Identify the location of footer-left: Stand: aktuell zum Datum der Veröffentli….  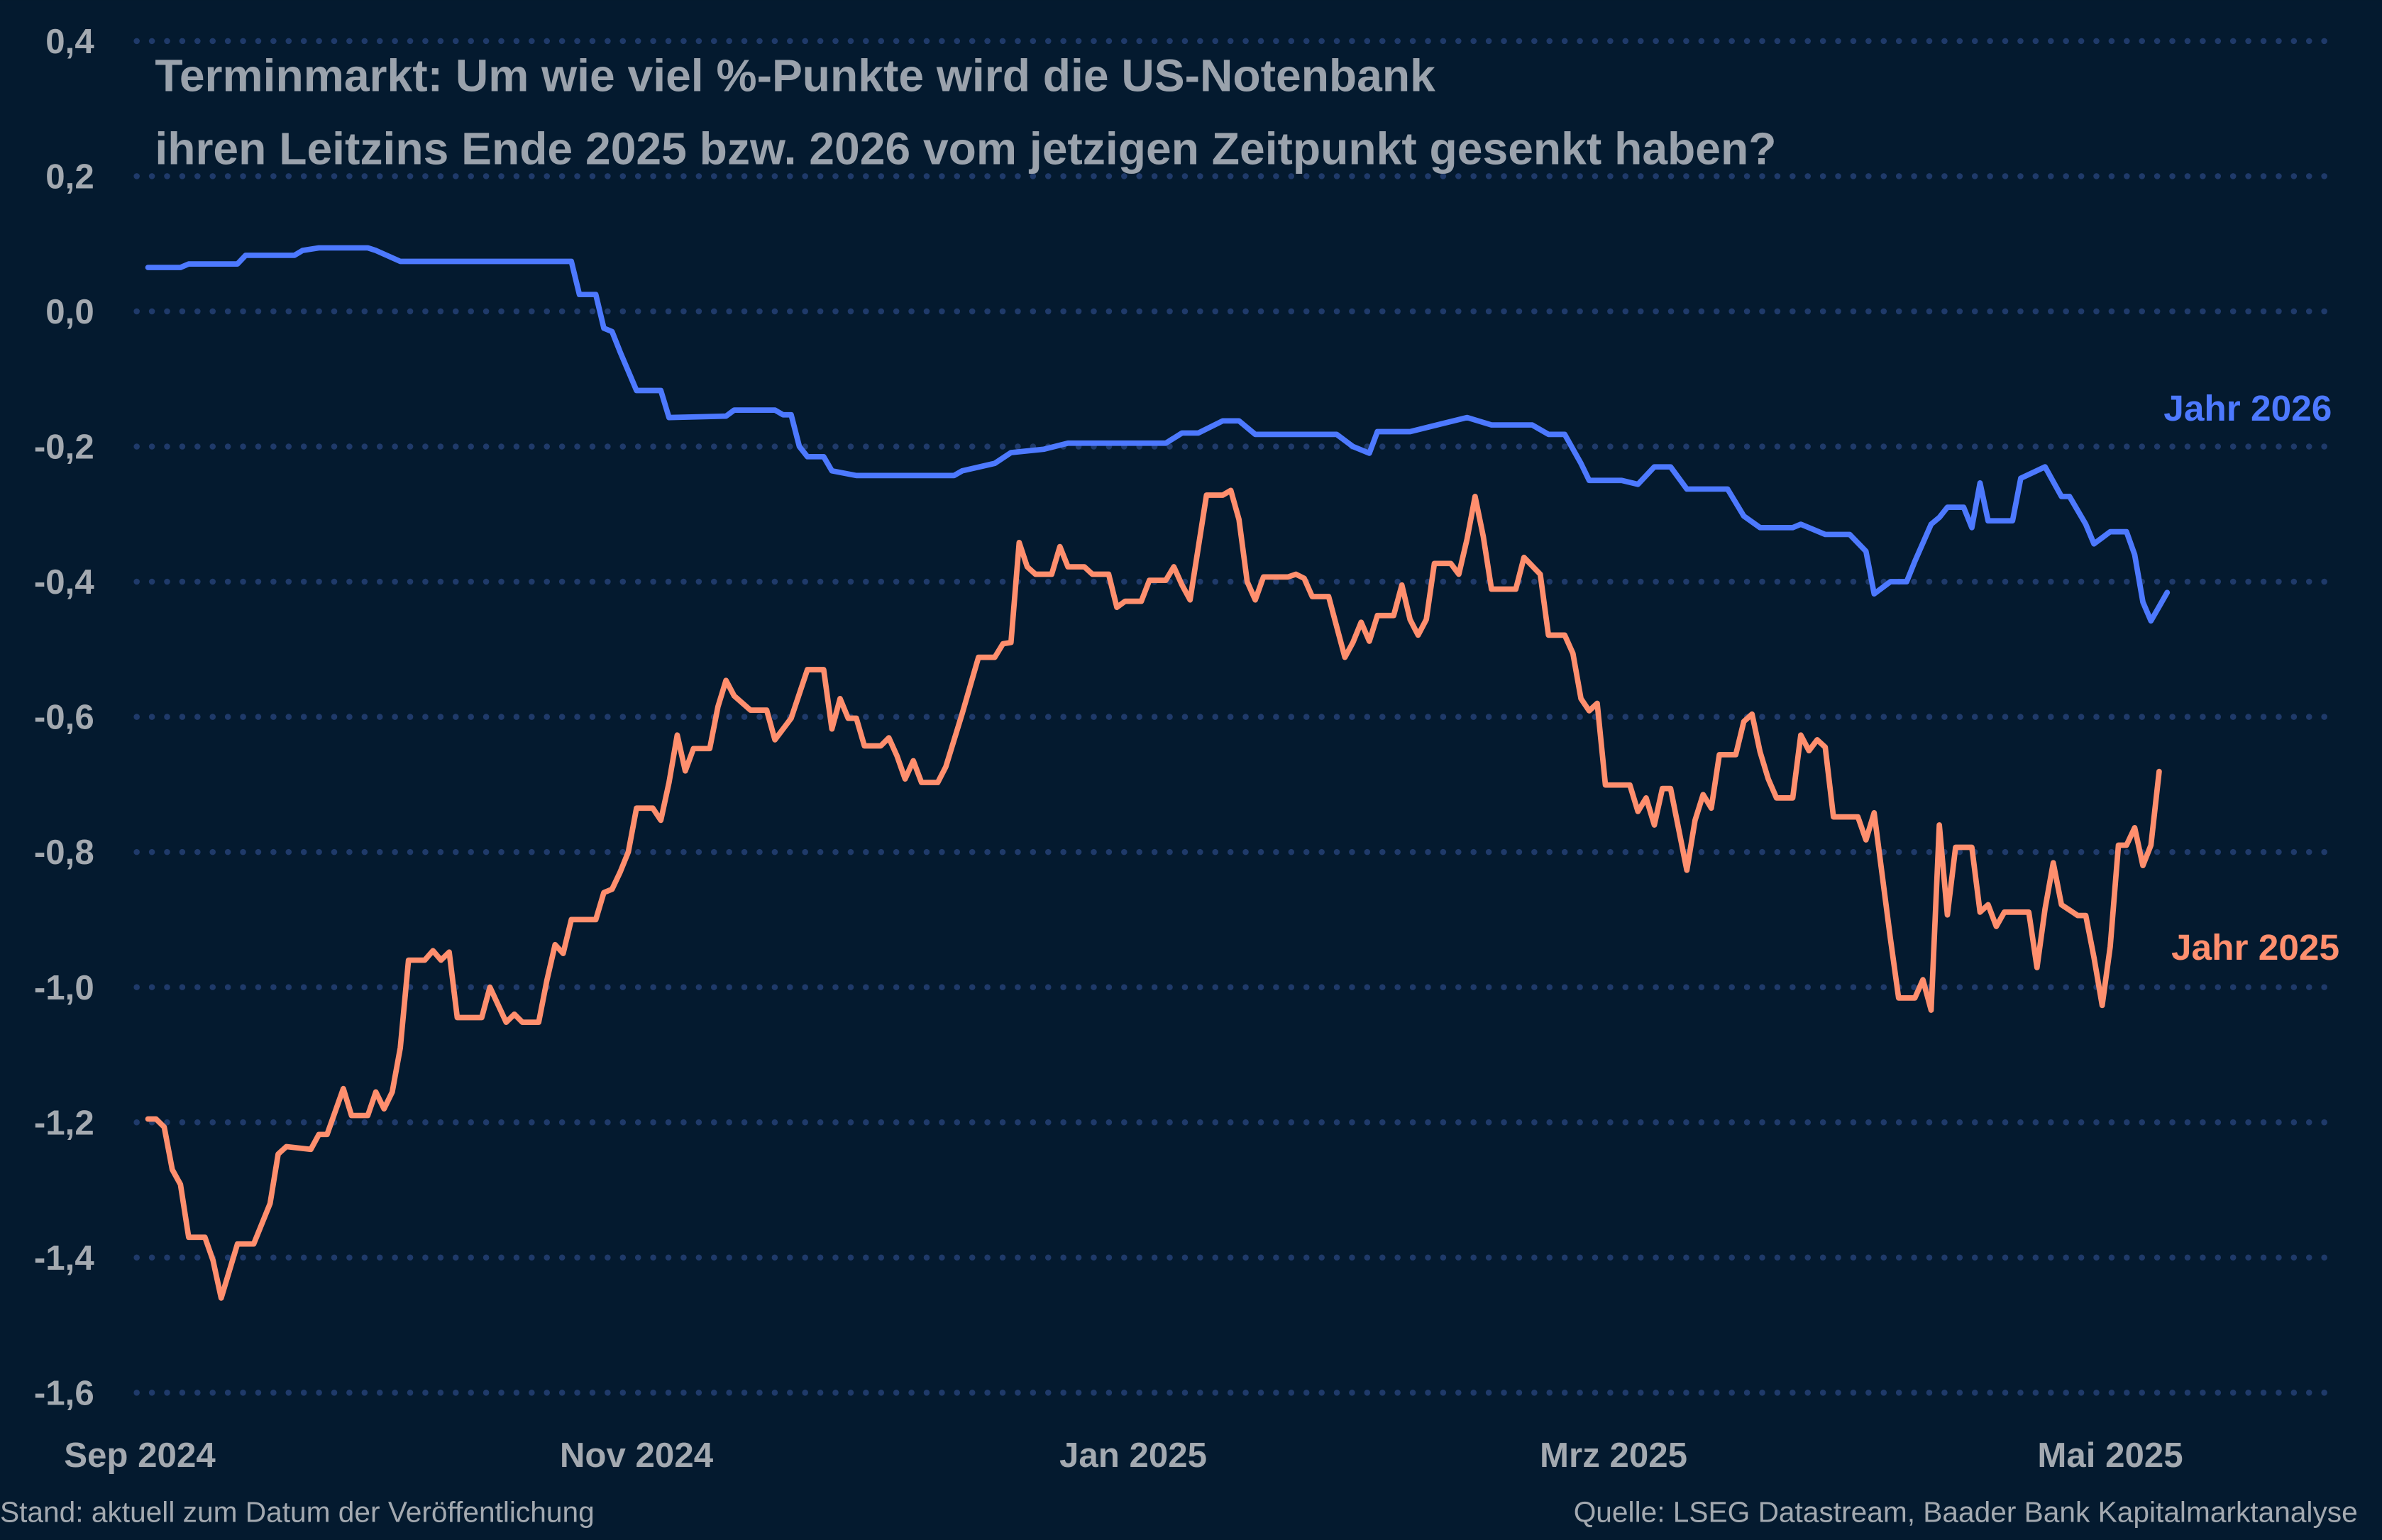
(297, 1512).